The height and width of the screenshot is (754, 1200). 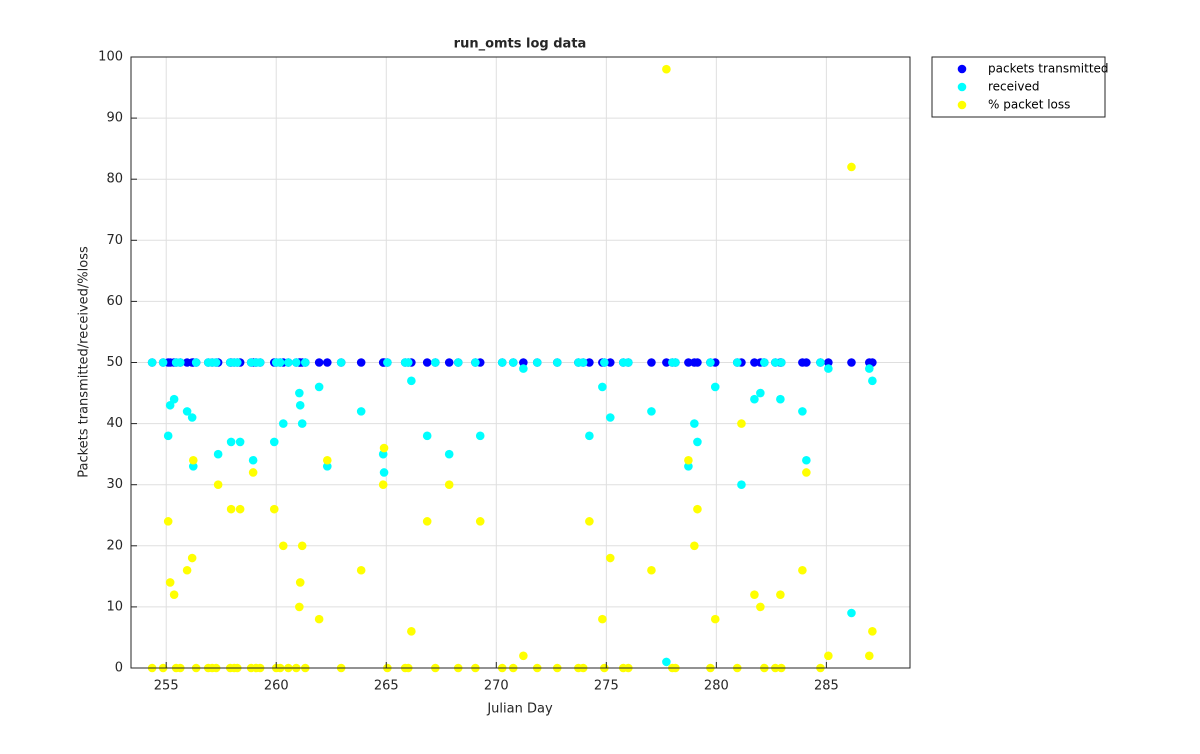 What do you see at coordinates (114, 118) in the screenshot?
I see `y-tick-label: 90` at bounding box center [114, 118].